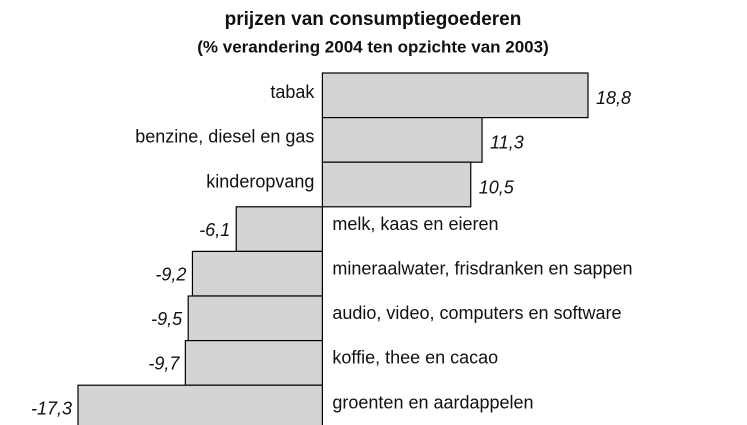  I want to click on category-label: tabak, so click(292, 92).